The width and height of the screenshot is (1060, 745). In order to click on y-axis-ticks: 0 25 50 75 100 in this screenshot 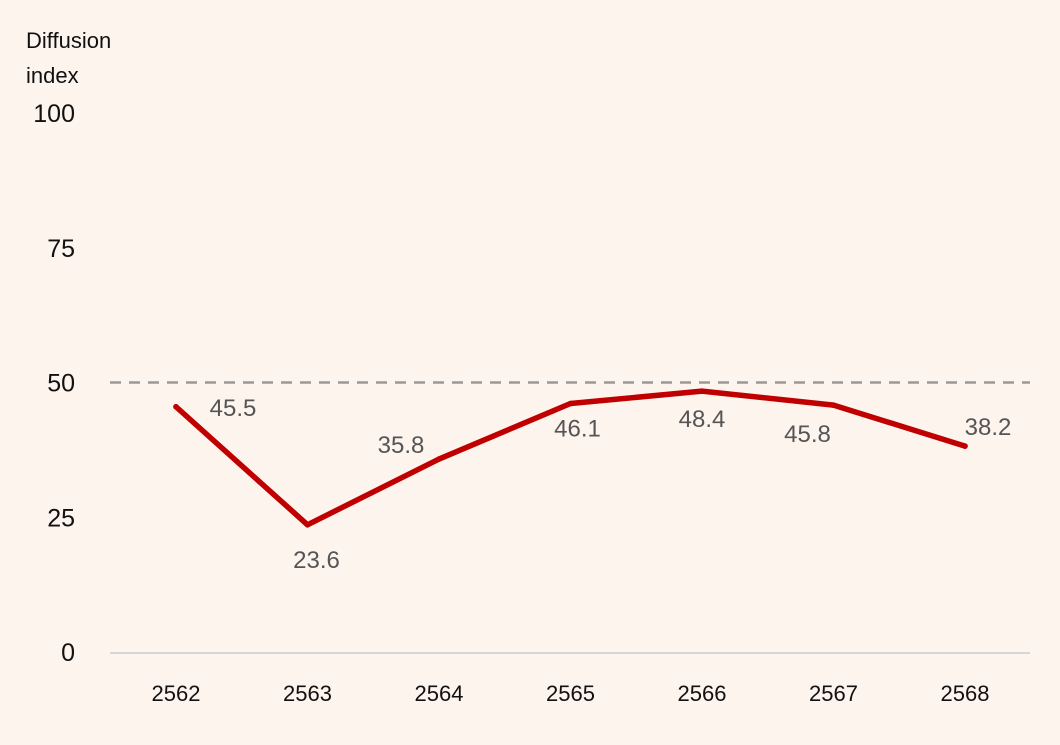, I will do `click(54, 383)`.